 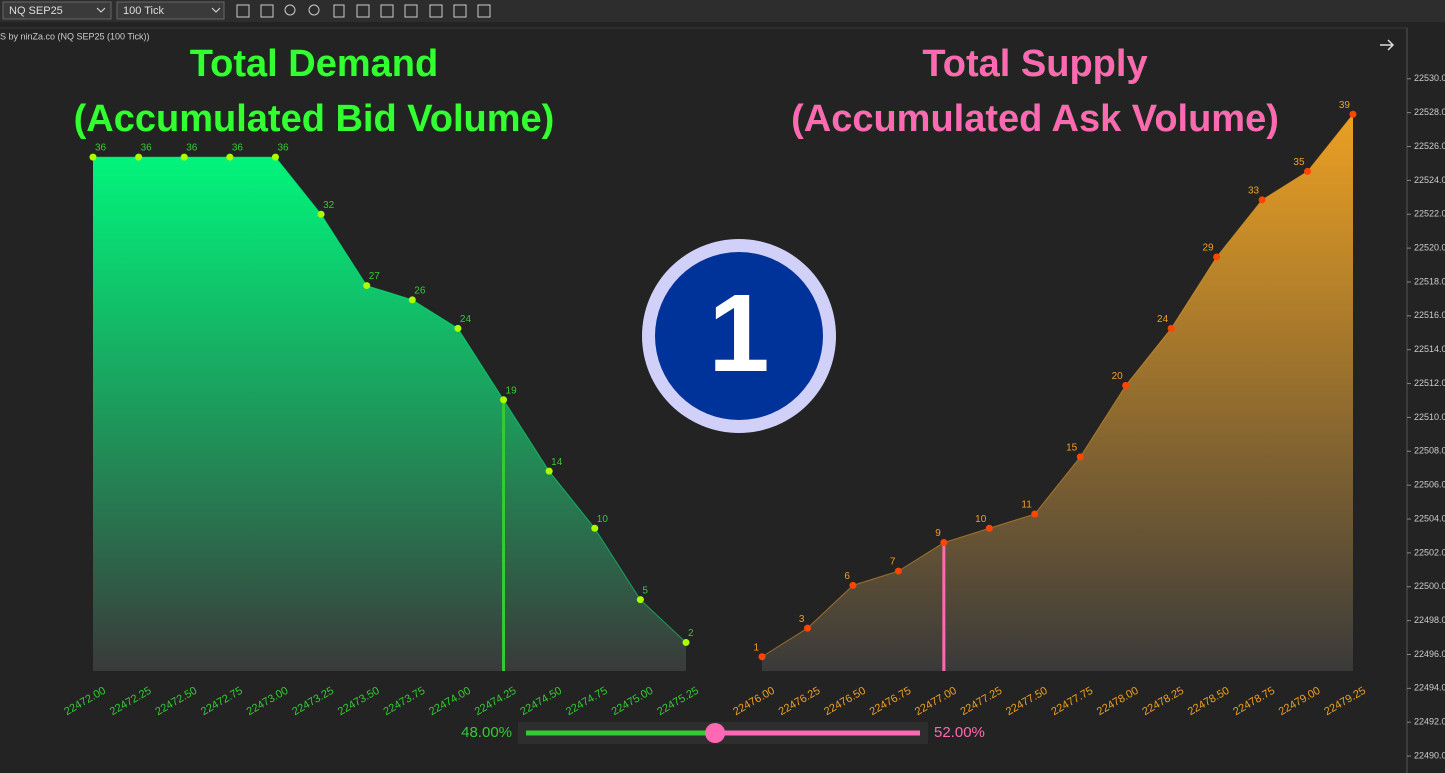 I want to click on data-label: 1, so click(x=756, y=647).